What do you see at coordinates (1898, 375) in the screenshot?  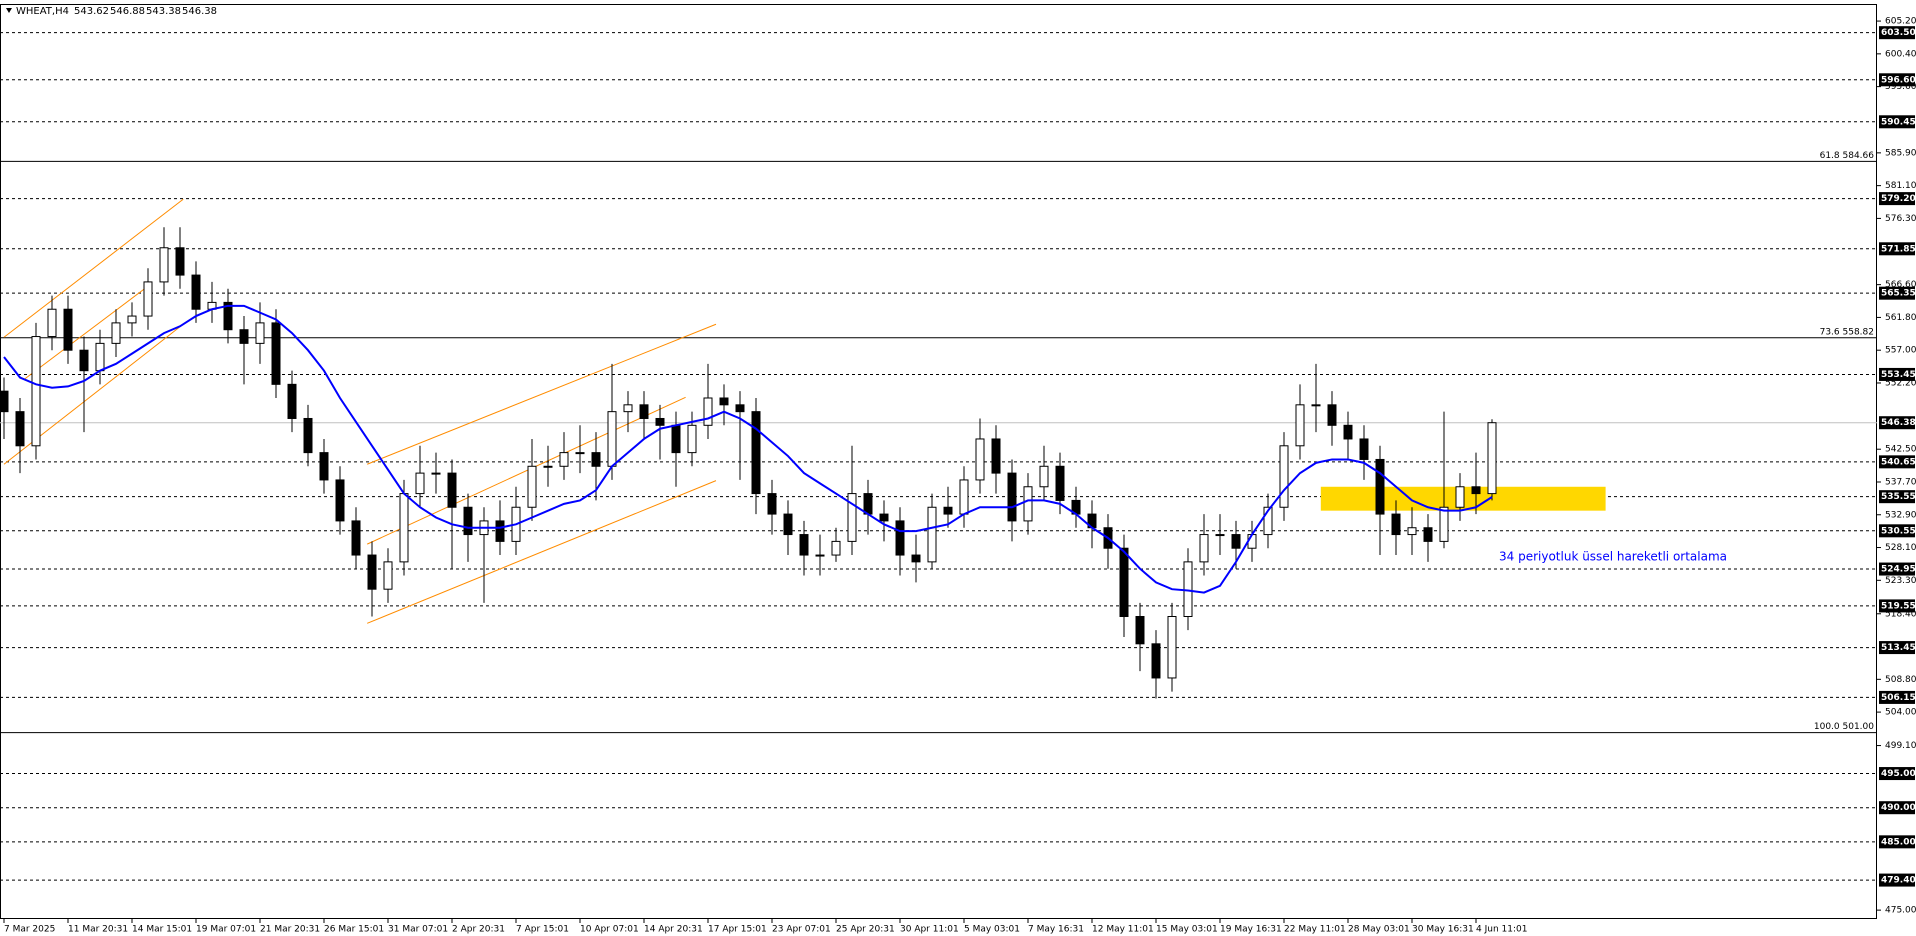 I see `level-label: 553.45` at bounding box center [1898, 375].